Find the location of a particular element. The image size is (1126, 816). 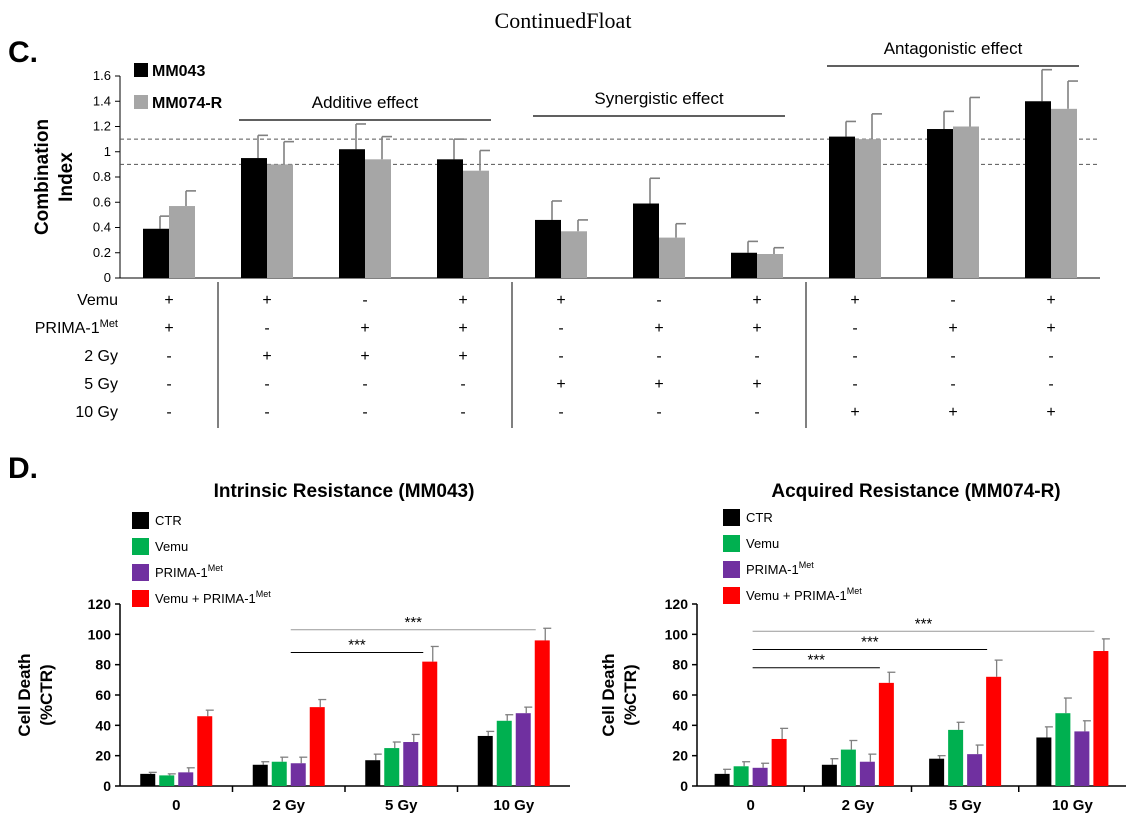

c-annotation-label: Antagonistic effect is located at coordinates (953, 48).